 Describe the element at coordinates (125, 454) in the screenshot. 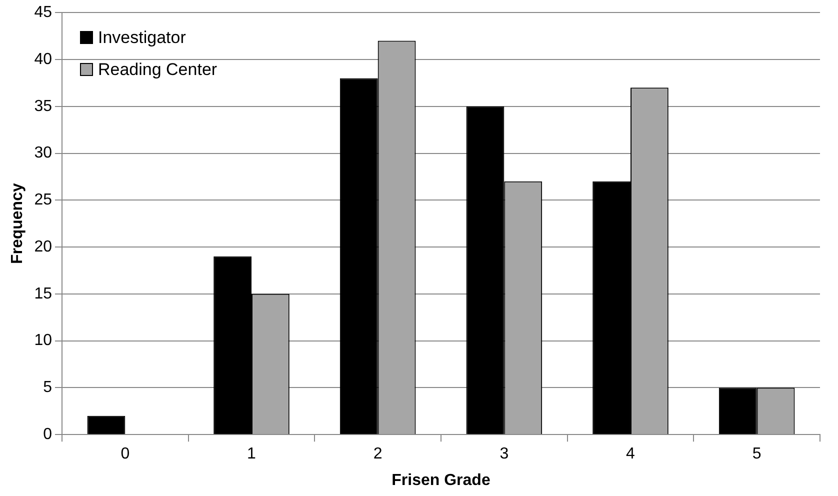

I see `x-tick-label: 0` at that location.